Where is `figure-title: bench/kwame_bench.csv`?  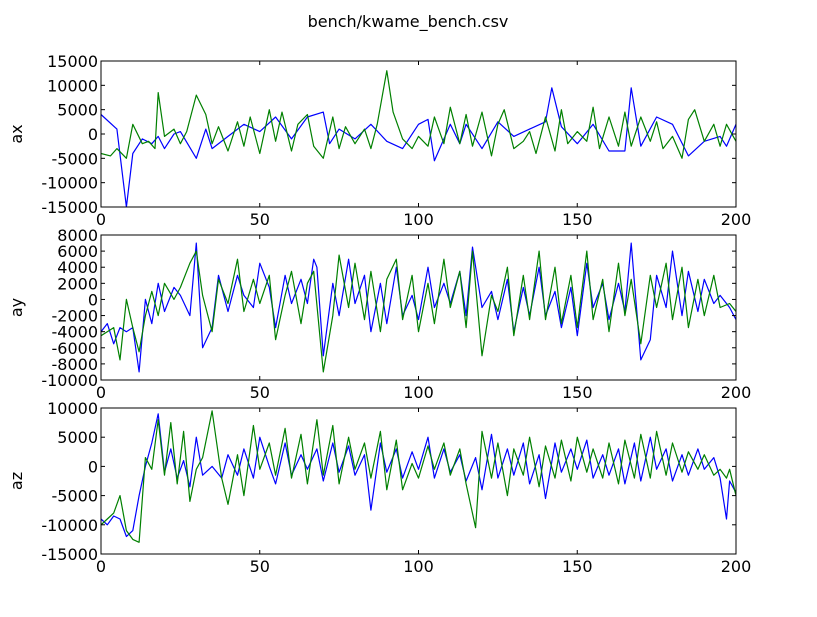 figure-title: bench/kwame_bench.csv is located at coordinates (408, 22).